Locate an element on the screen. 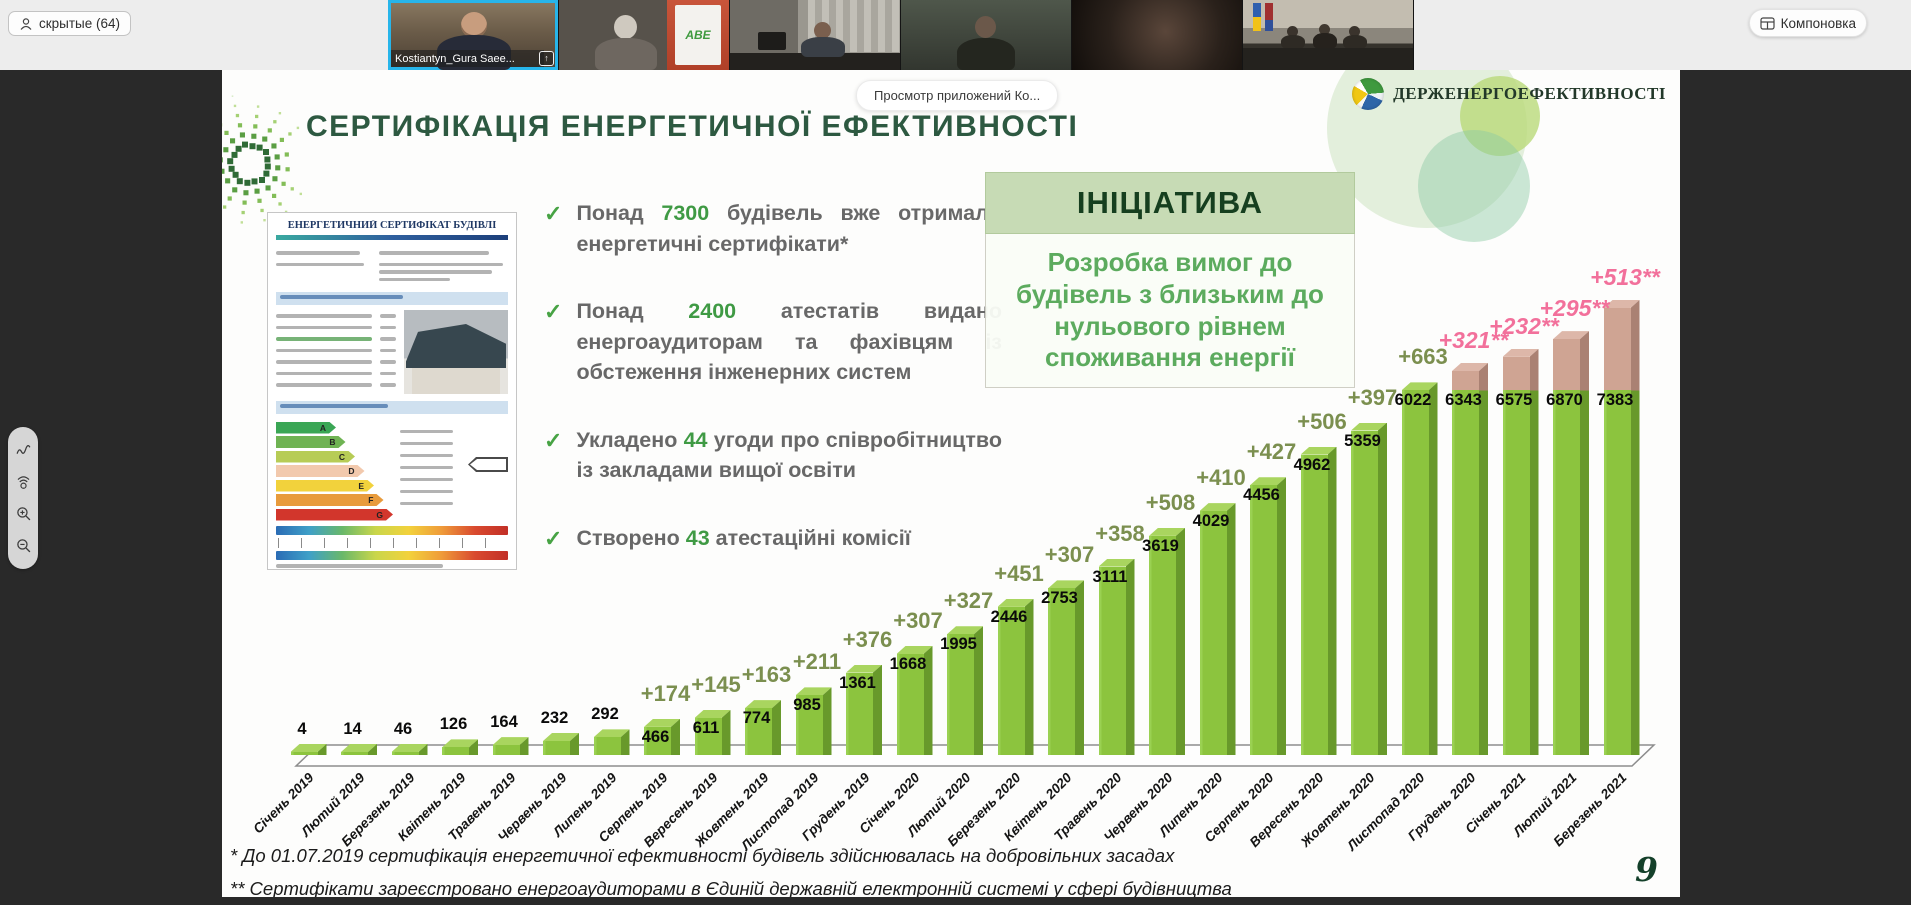 The height and width of the screenshot is (905, 1911). layout-button: Компоновка is located at coordinates (1807, 23).